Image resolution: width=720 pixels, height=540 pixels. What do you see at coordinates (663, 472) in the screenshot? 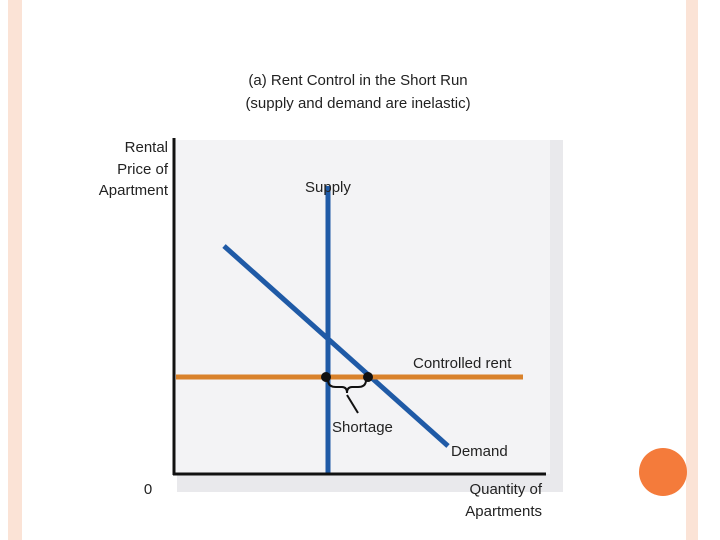
I see `decor-circle` at bounding box center [663, 472].